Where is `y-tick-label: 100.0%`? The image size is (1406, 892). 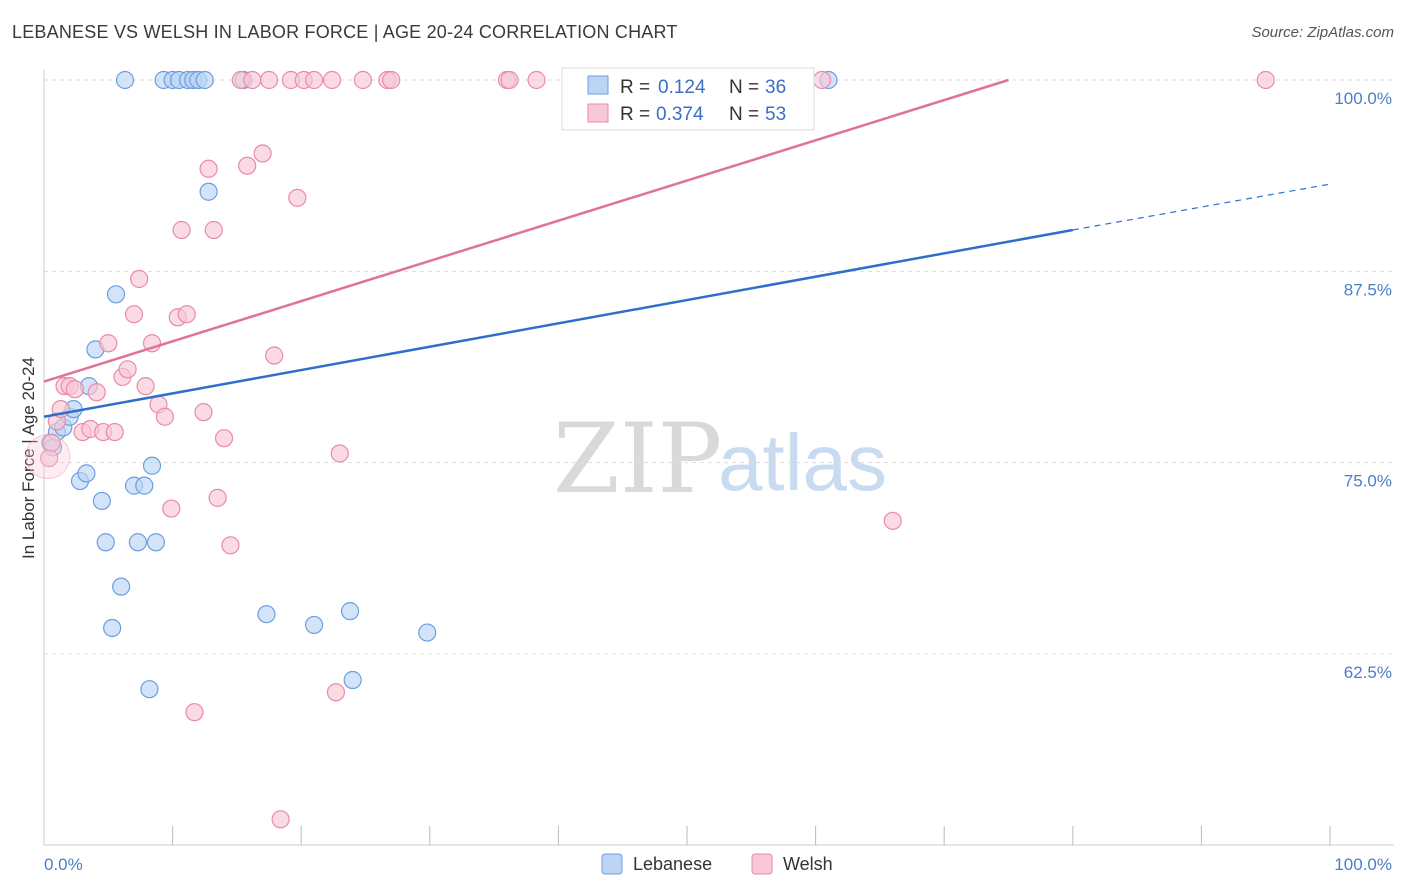 y-tick-label: 100.0% is located at coordinates (1363, 98).